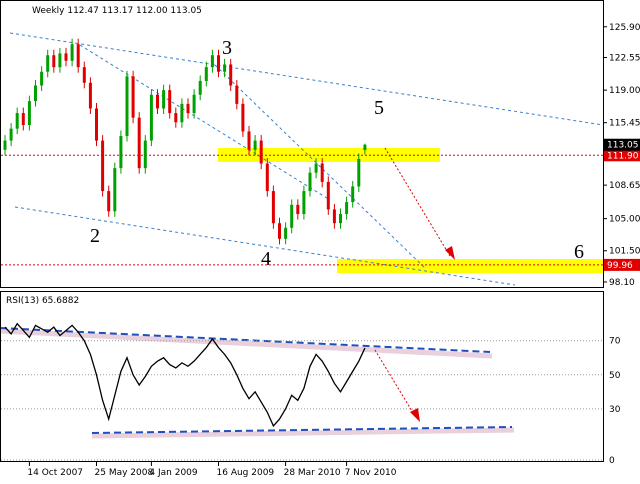 The height and width of the screenshot is (484, 640). I want to click on x-tick-label: 28 Mar 2010, so click(312, 473).